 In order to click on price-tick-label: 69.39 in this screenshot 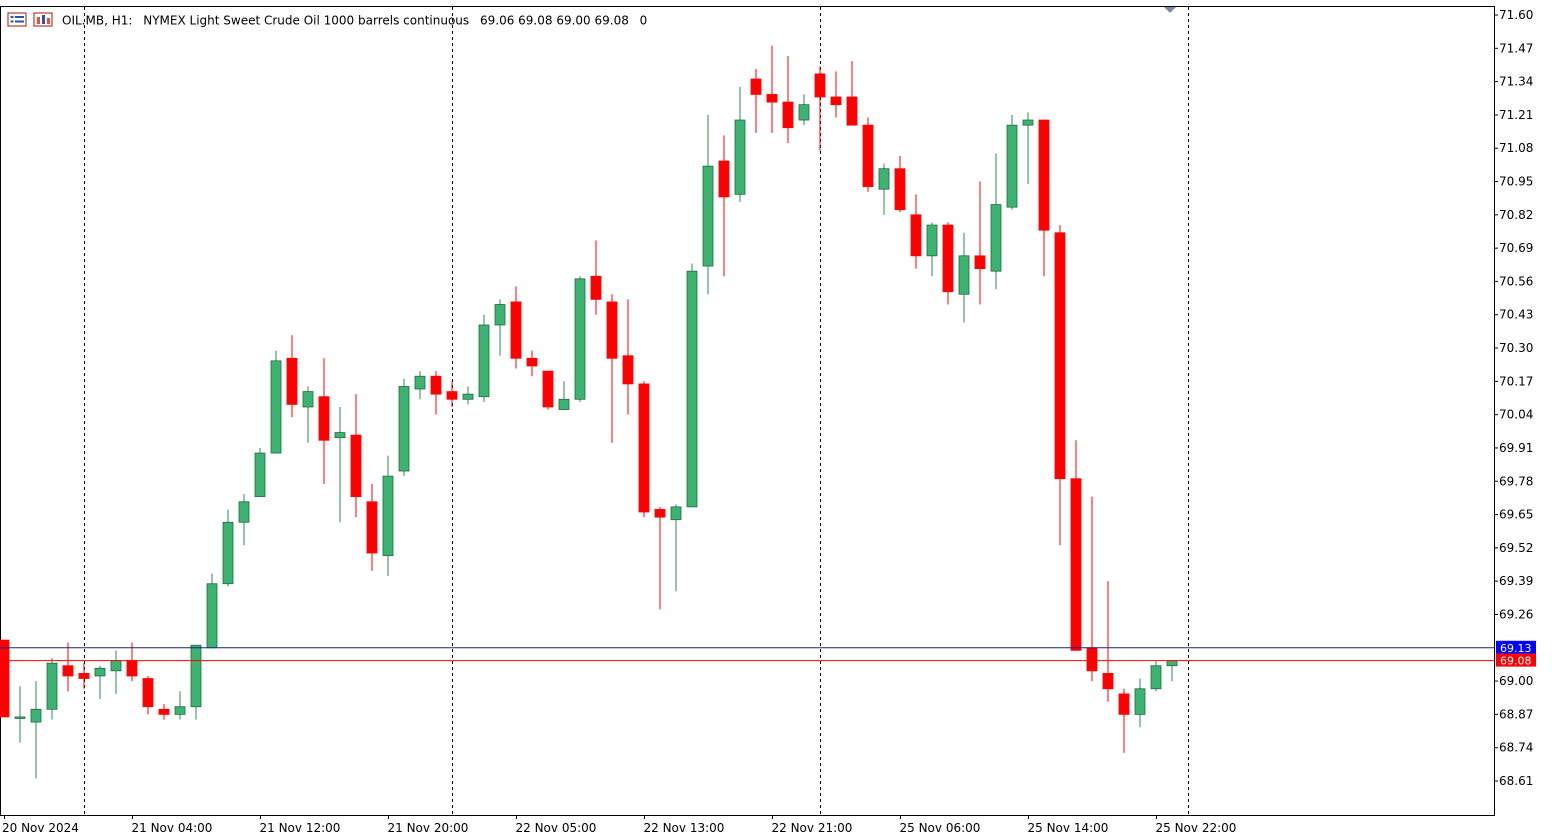, I will do `click(1516, 581)`.